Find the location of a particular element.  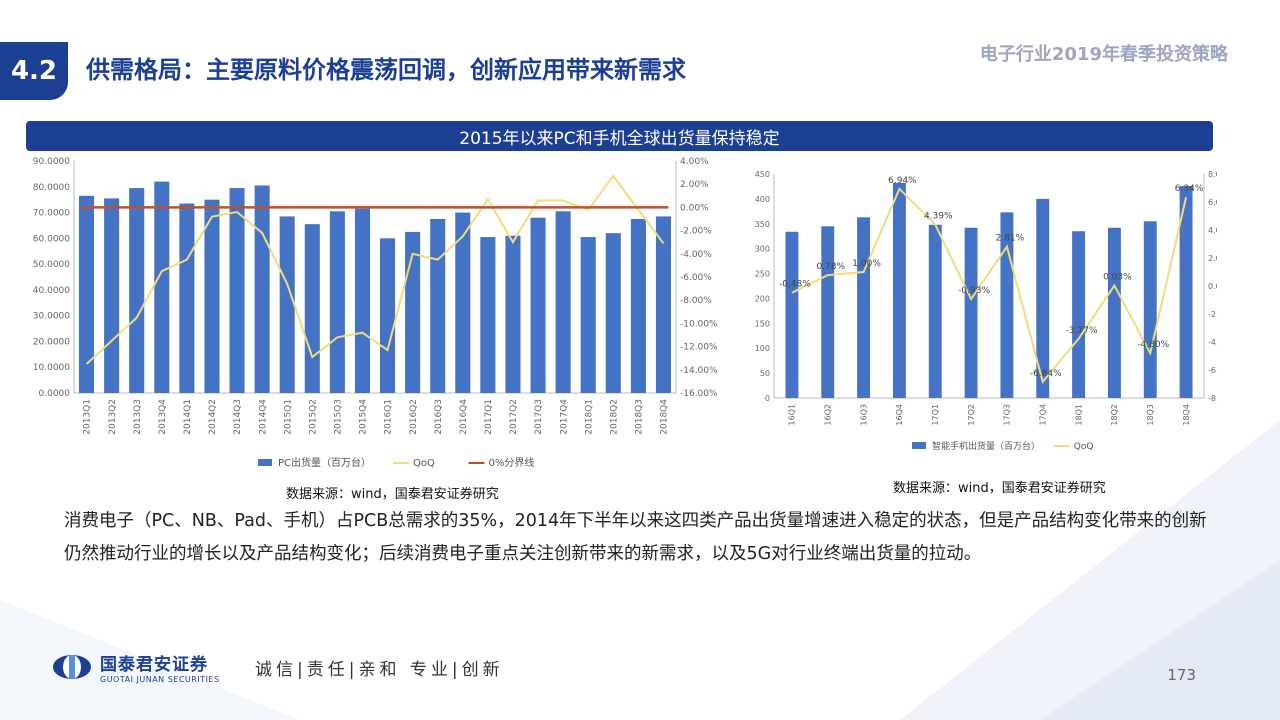

category-label: 2014Q1 is located at coordinates (188, 417).